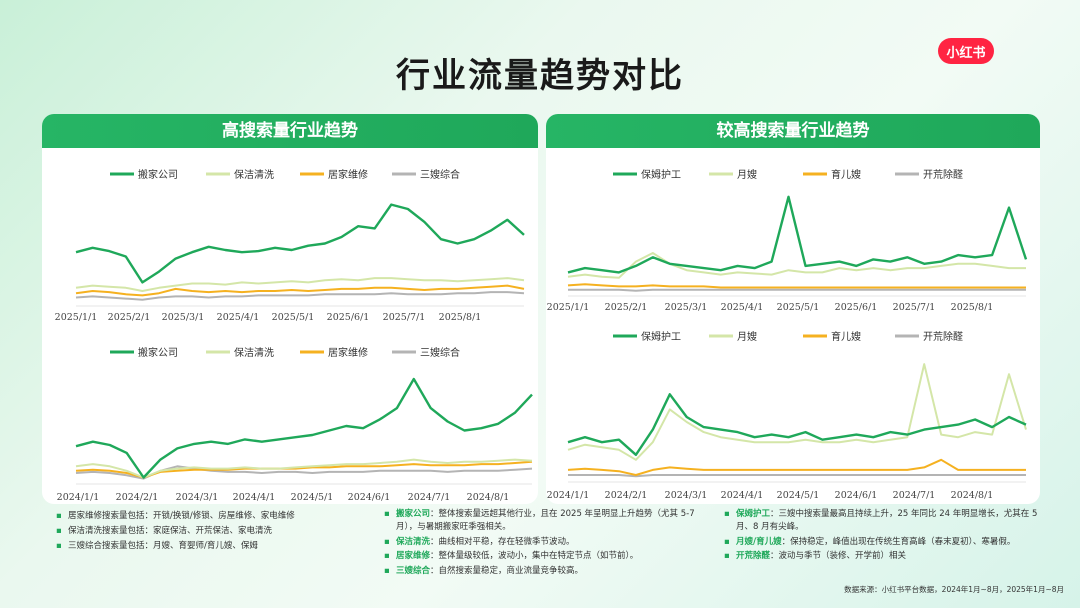 Image resolution: width=1080 pixels, height=608 pixels. Describe the element at coordinates (793, 131) in the screenshot. I see `panel-mid-search-title: 较高搜索量行业趋势` at that location.